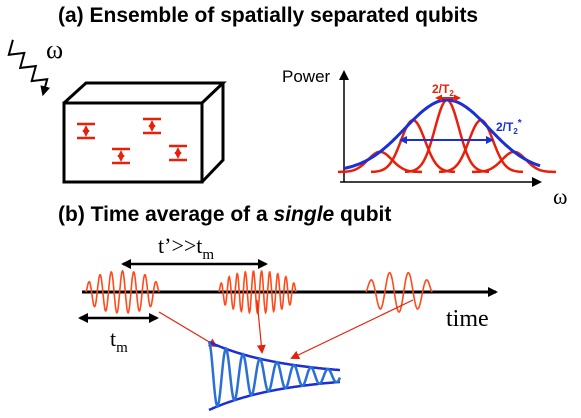  What do you see at coordinates (467, 319) in the screenshot?
I see `time-axis-label: time` at bounding box center [467, 319].